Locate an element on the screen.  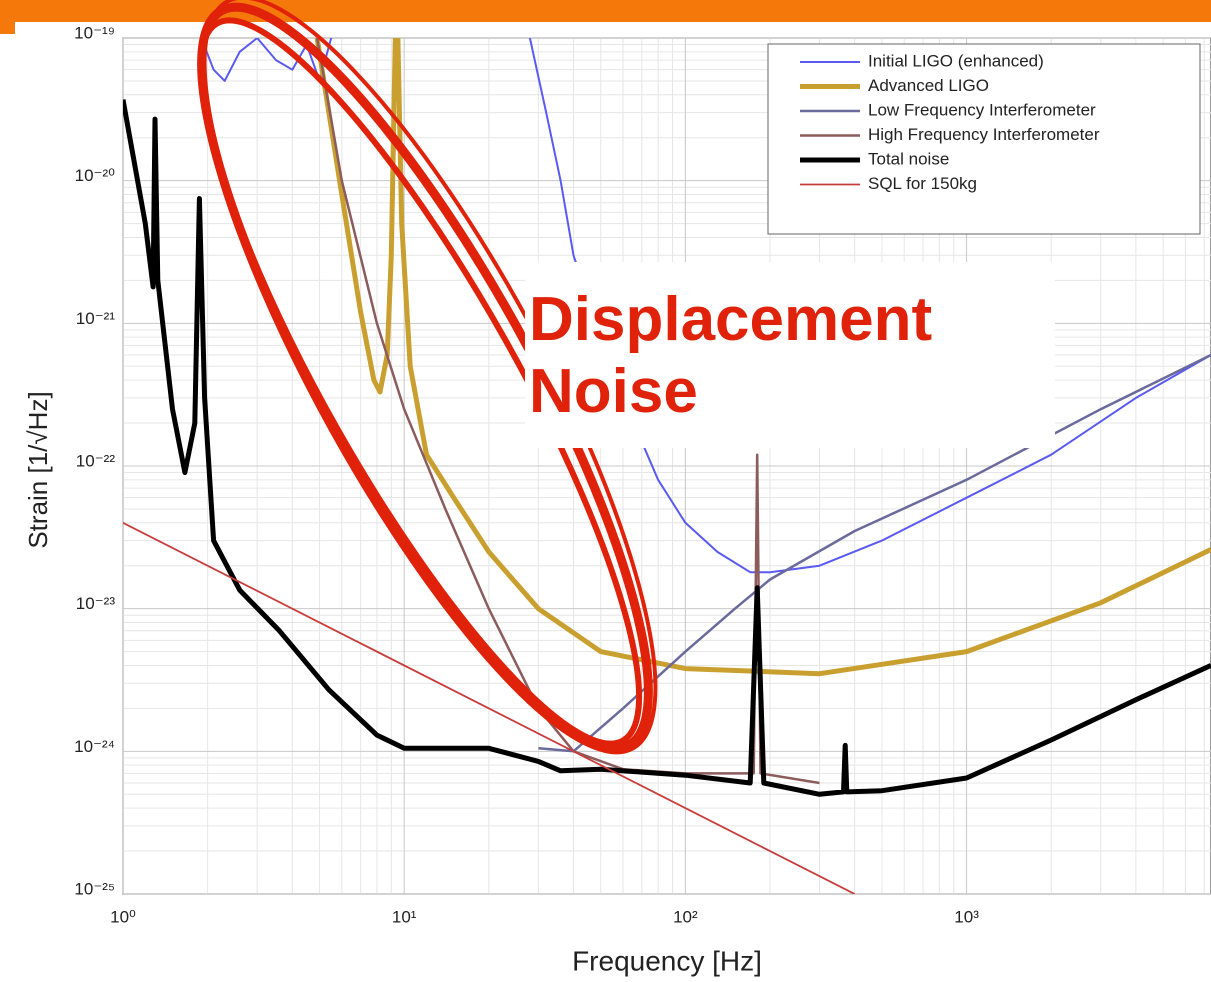
header-bar is located at coordinates (605, 11).